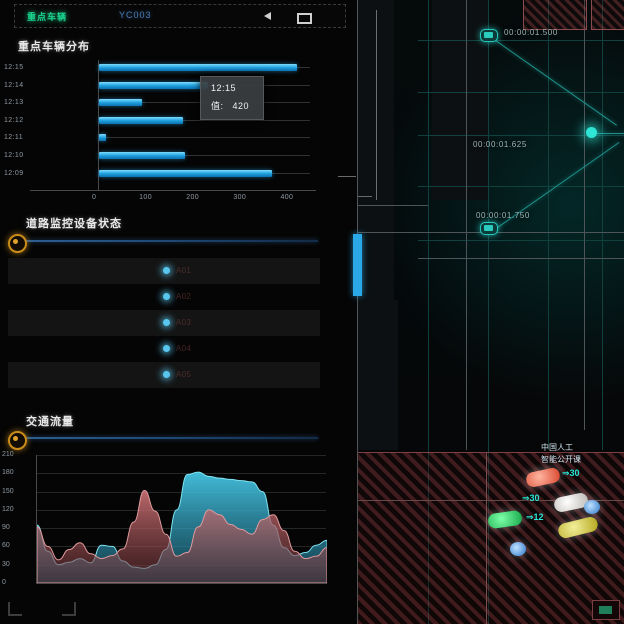  Describe the element at coordinates (47, 17) in the screenshot. I see `panel-tag-label: 重点车辆` at that location.